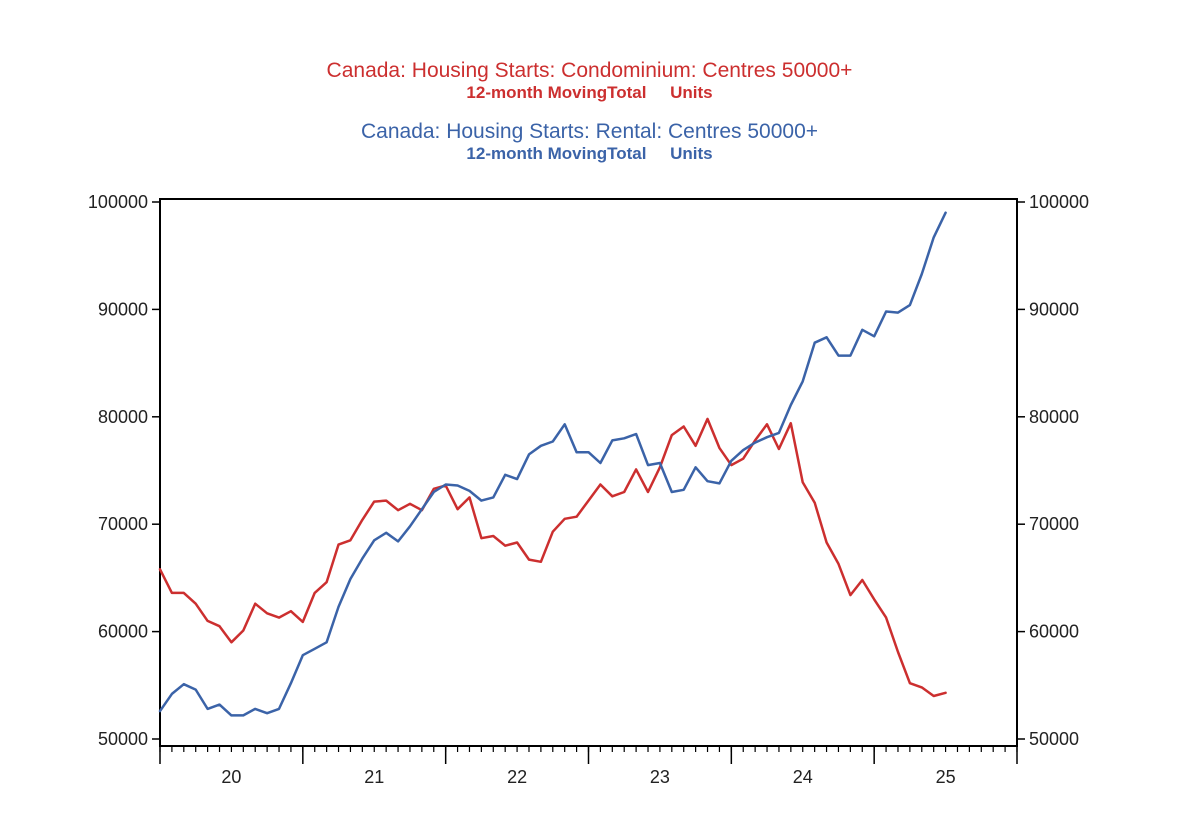 The height and width of the screenshot is (835, 1179). I want to click on y-tick-label-right: 70000, so click(1054, 524).